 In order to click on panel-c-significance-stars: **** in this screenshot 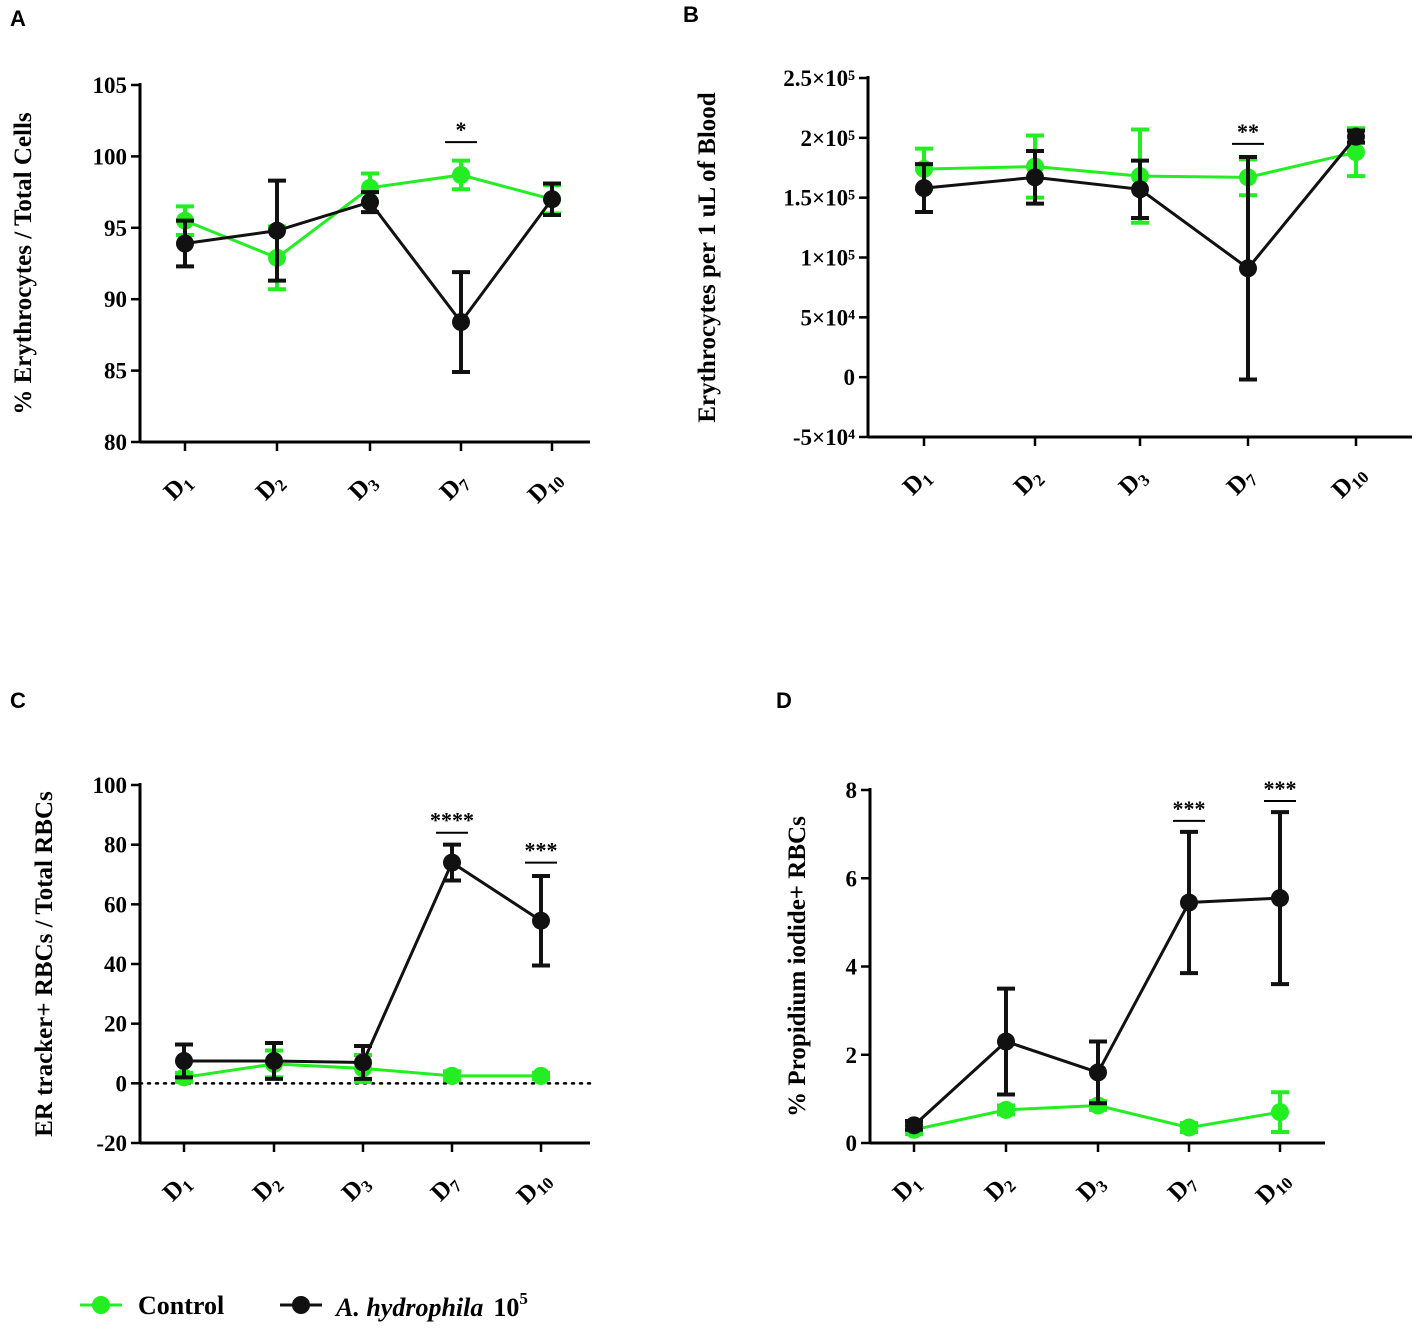, I will do `click(452, 820)`.